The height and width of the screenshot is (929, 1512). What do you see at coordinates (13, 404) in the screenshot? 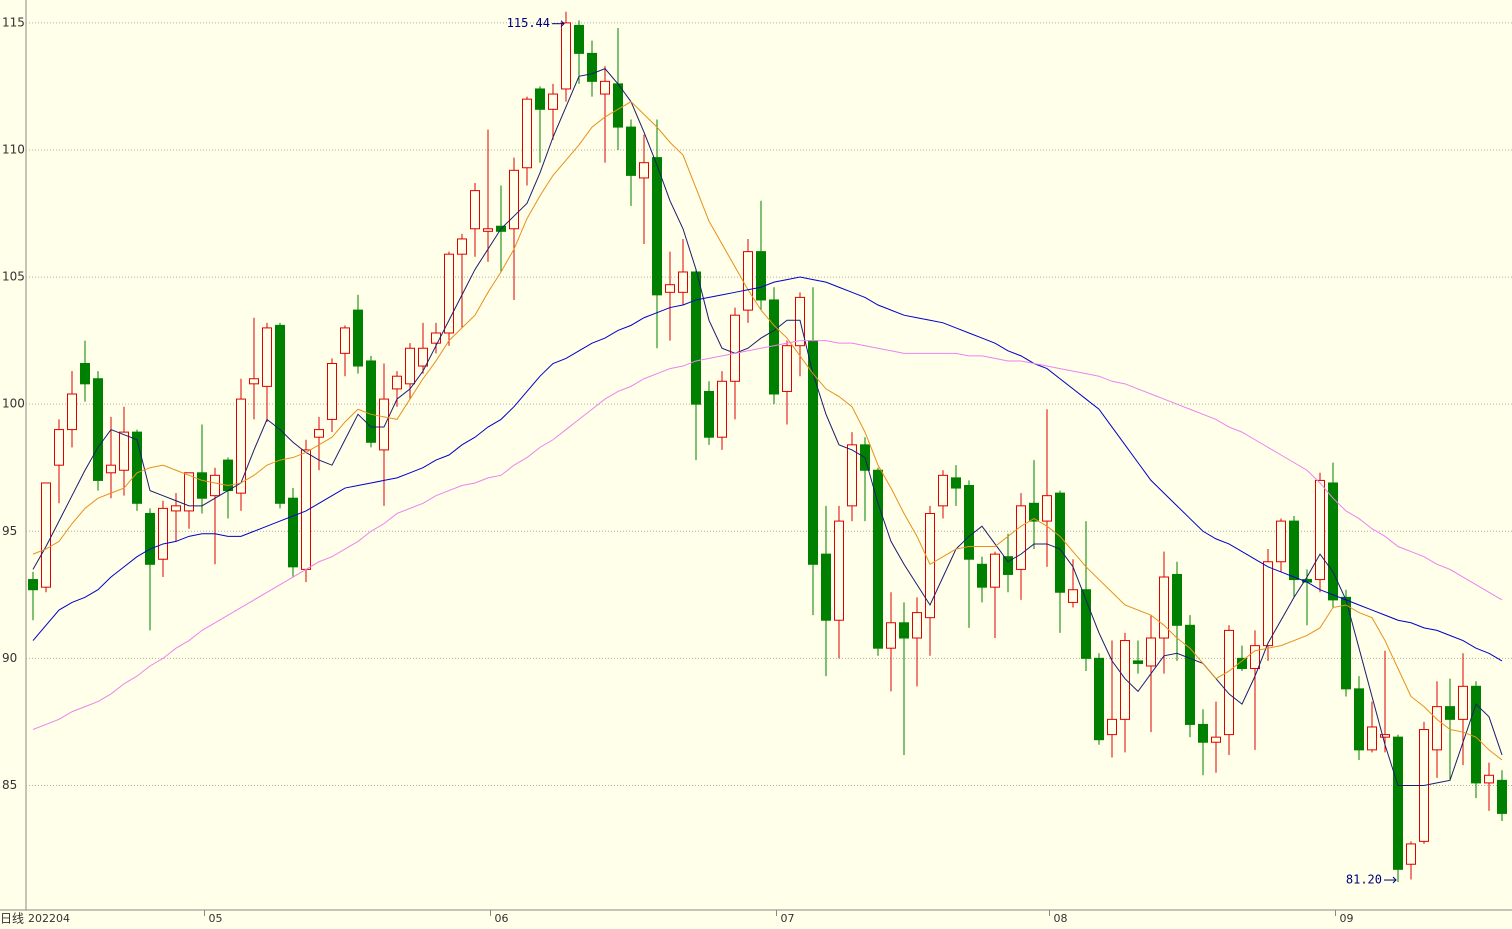
I see `y-tick-label: 100` at bounding box center [13, 404].